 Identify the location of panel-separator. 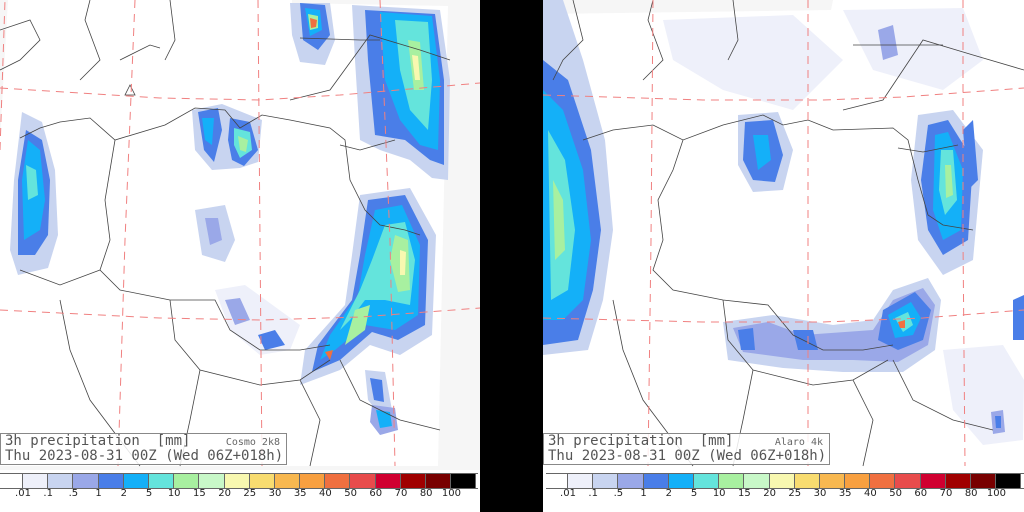
(511, 256).